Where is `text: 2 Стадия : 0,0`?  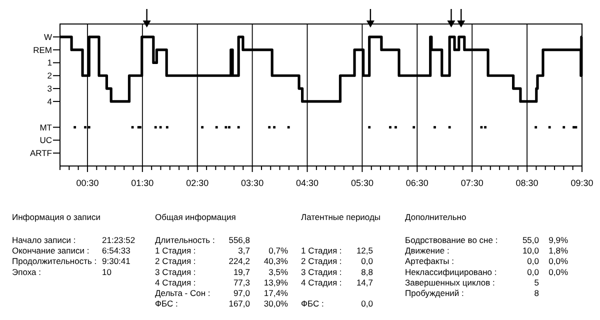 text: 2 Стадия : 0,0 is located at coordinates (337, 261).